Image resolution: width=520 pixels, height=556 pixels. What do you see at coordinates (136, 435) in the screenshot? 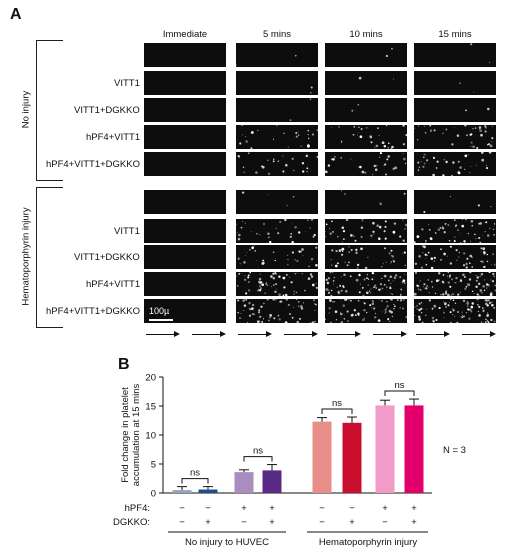
I see `y-axis-label-line: accumulation at 15 mins` at bounding box center [136, 435].